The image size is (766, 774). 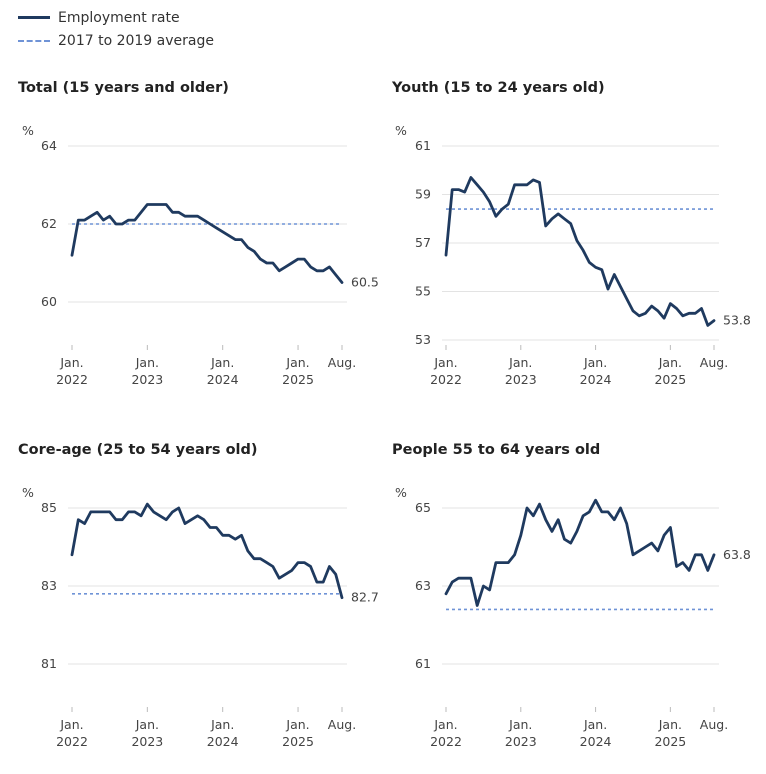 I want to click on panel-title-core-age: Core-age (25 to 54 years old), so click(x=138, y=450).